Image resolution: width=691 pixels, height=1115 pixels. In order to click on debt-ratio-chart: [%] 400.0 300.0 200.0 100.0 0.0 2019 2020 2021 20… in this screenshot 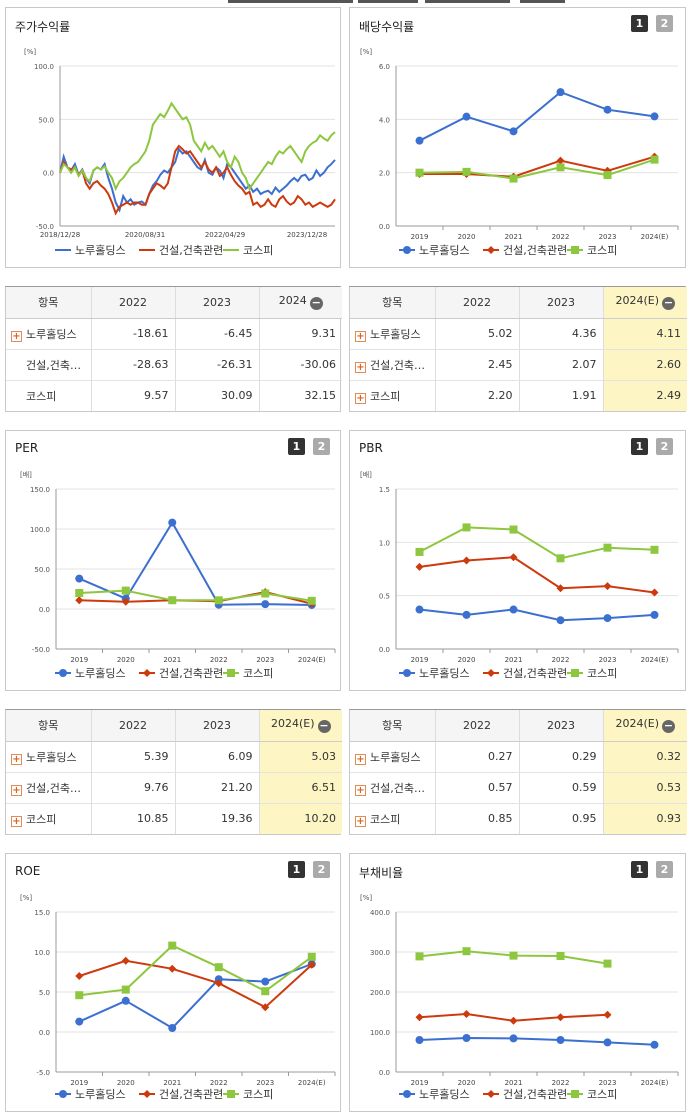, I will do `click(519, 997)`.